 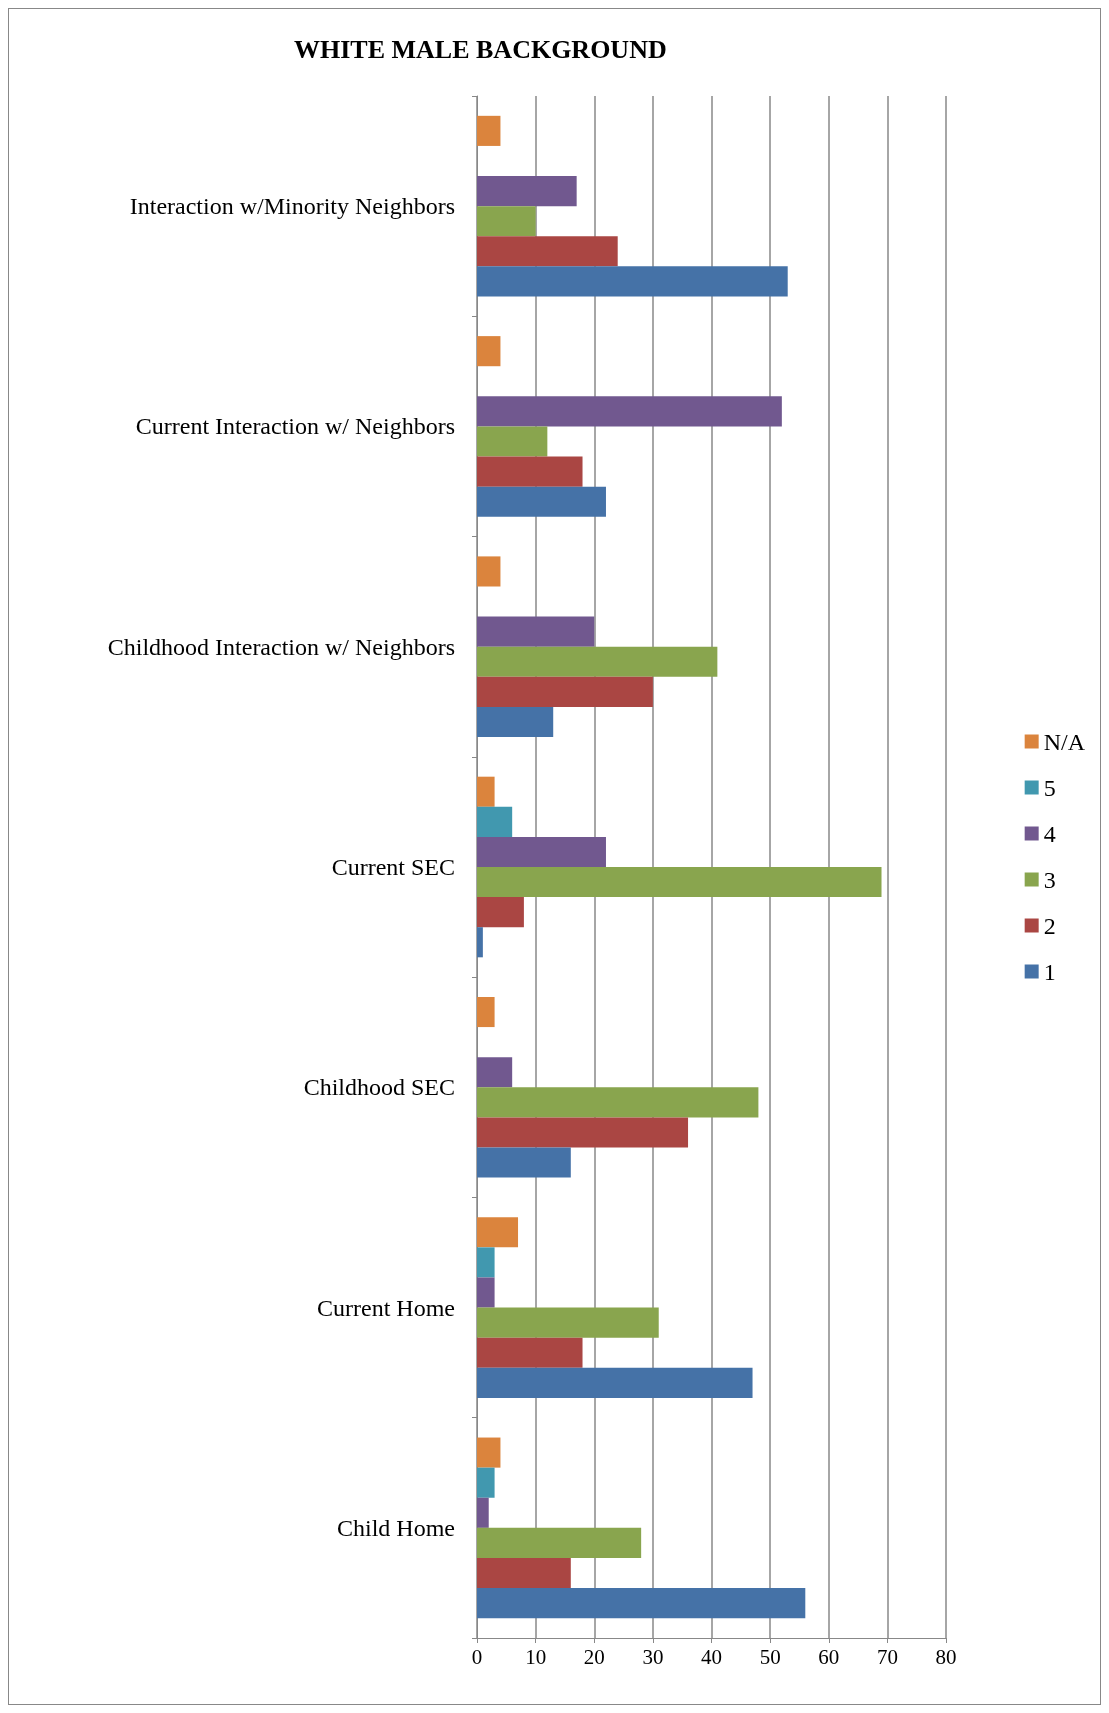 I want to click on legend-label: N/A, so click(x=1064, y=741).